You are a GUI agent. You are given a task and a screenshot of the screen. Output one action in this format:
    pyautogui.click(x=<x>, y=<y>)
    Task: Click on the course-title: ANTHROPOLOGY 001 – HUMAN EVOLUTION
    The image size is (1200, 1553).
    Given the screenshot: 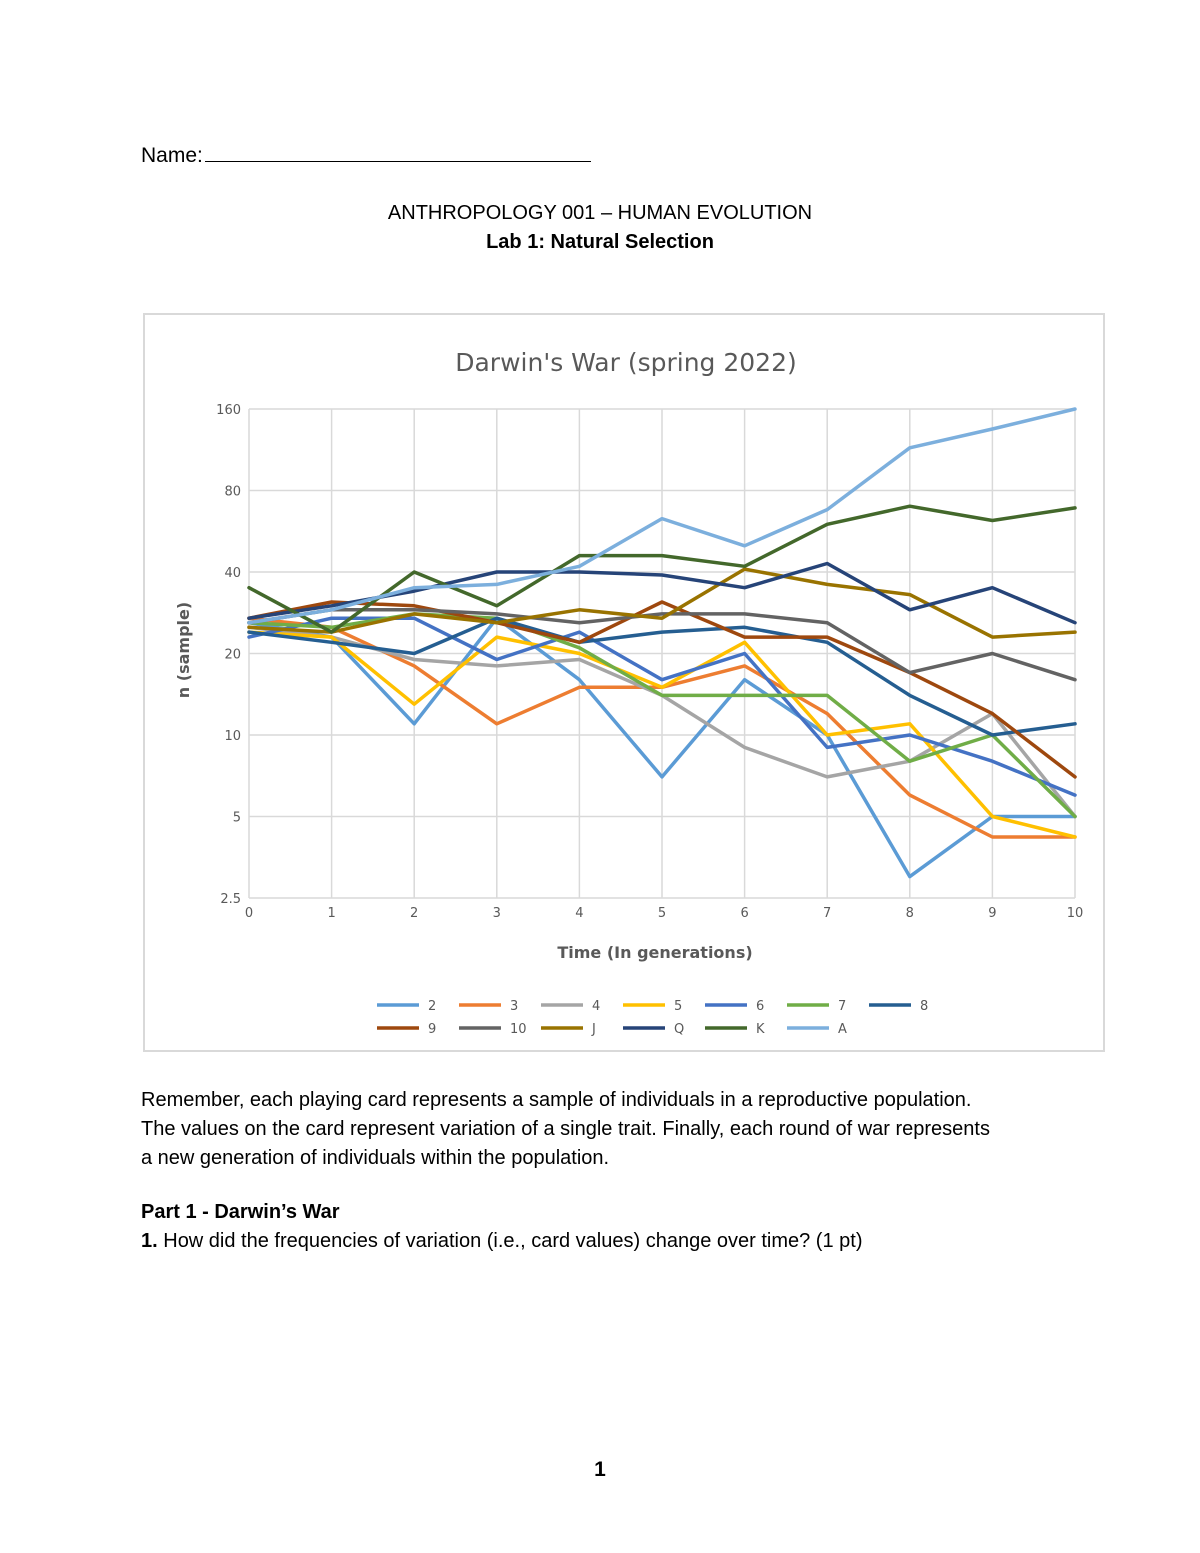 What is the action you would take?
    pyautogui.click(x=600, y=213)
    